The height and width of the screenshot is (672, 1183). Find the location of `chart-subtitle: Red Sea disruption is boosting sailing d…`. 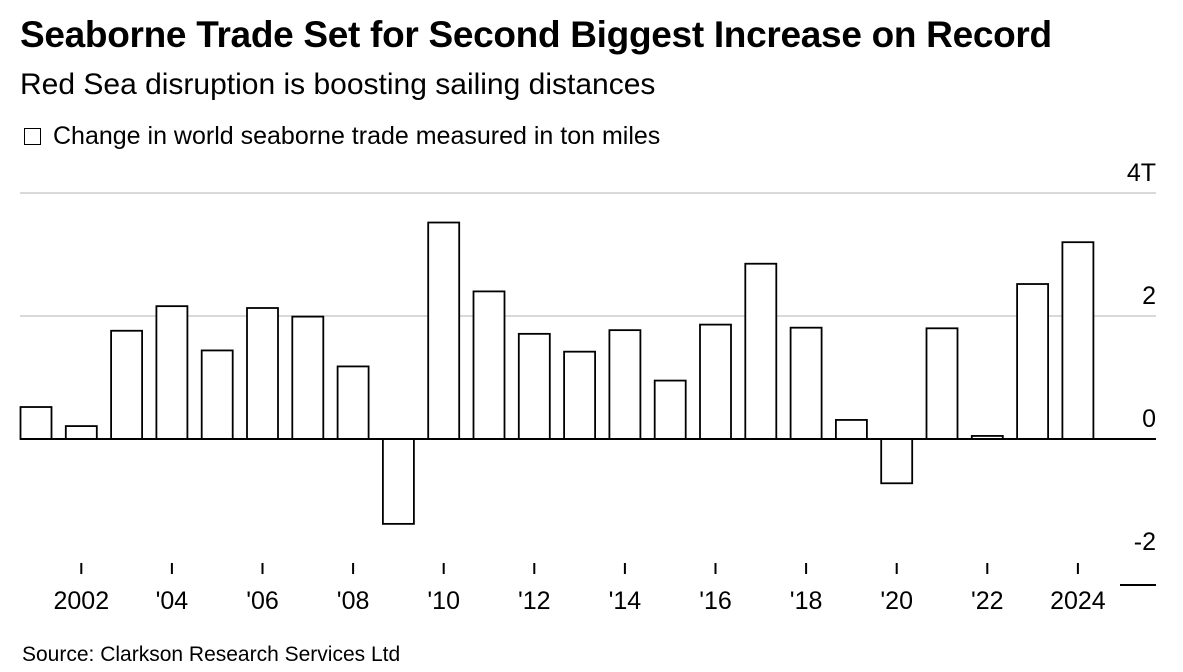

chart-subtitle: Red Sea disruption is boosting sailing d… is located at coordinates (338, 84).